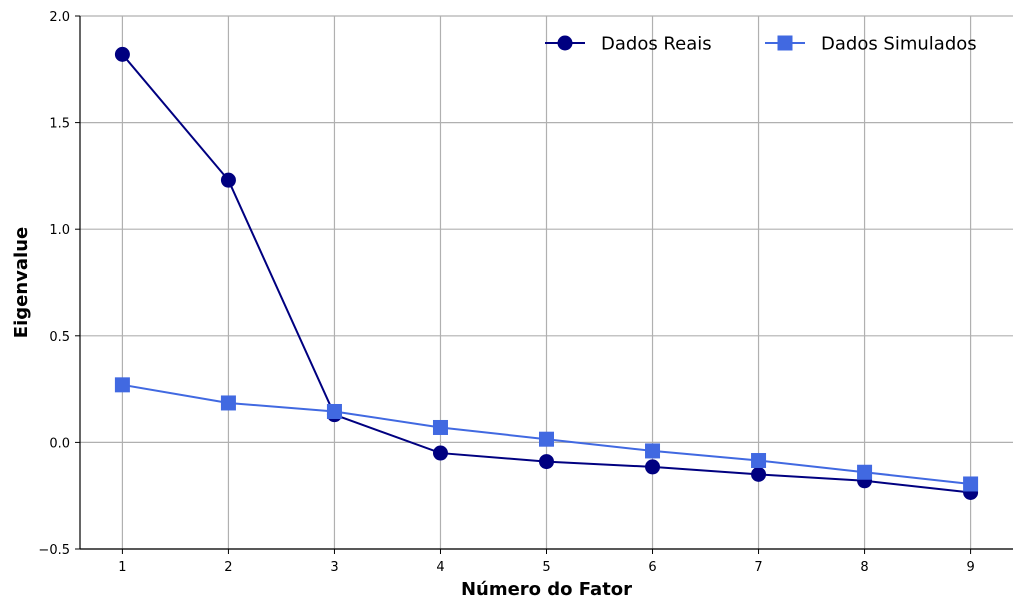 The image size is (1024, 609). Describe the element at coordinates (440, 567) in the screenshot. I see `x-tick-label: 4` at that location.